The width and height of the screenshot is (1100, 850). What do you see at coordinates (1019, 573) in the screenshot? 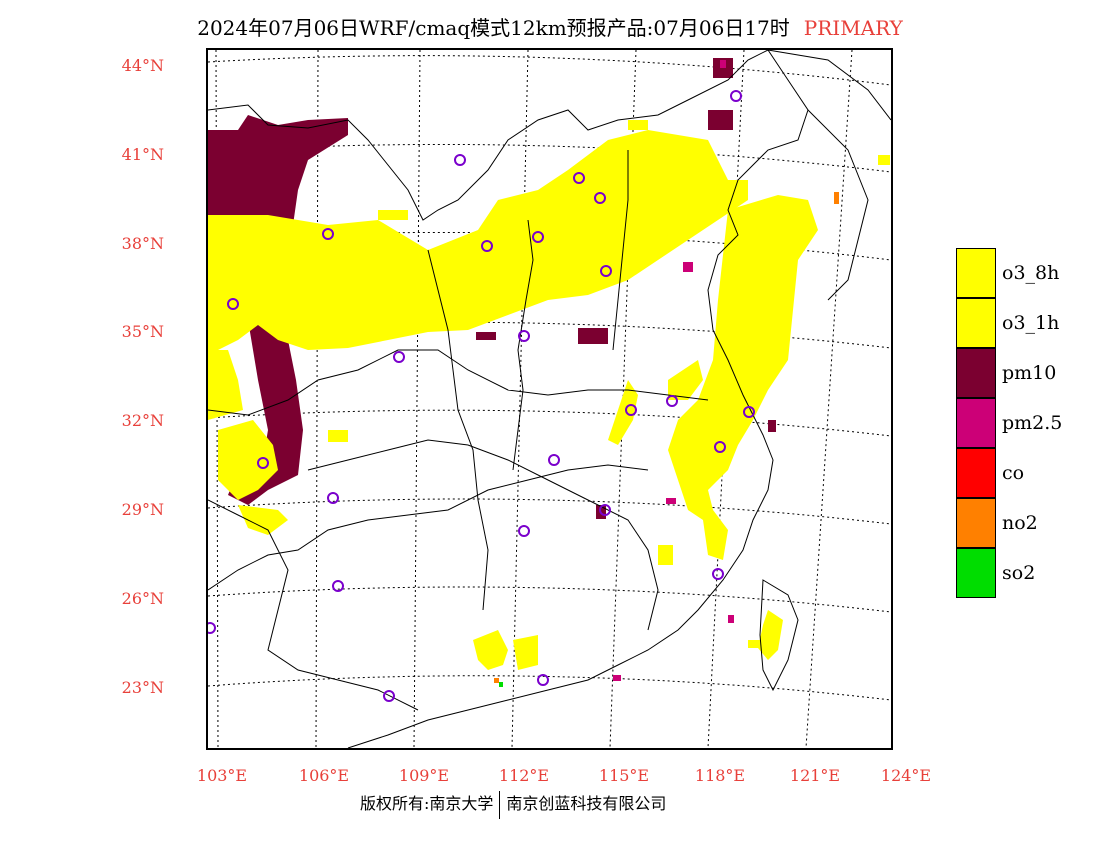
I see `legend-label: so2` at bounding box center [1019, 573].